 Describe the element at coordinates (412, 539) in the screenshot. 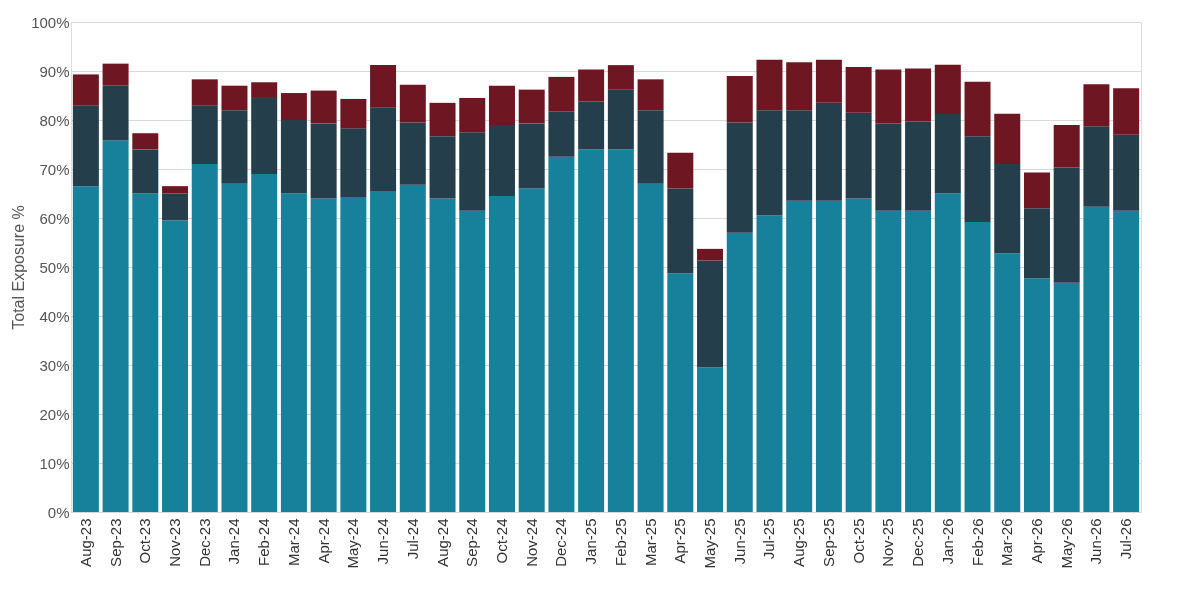

I see `x-tick-label: Jul-24` at that location.